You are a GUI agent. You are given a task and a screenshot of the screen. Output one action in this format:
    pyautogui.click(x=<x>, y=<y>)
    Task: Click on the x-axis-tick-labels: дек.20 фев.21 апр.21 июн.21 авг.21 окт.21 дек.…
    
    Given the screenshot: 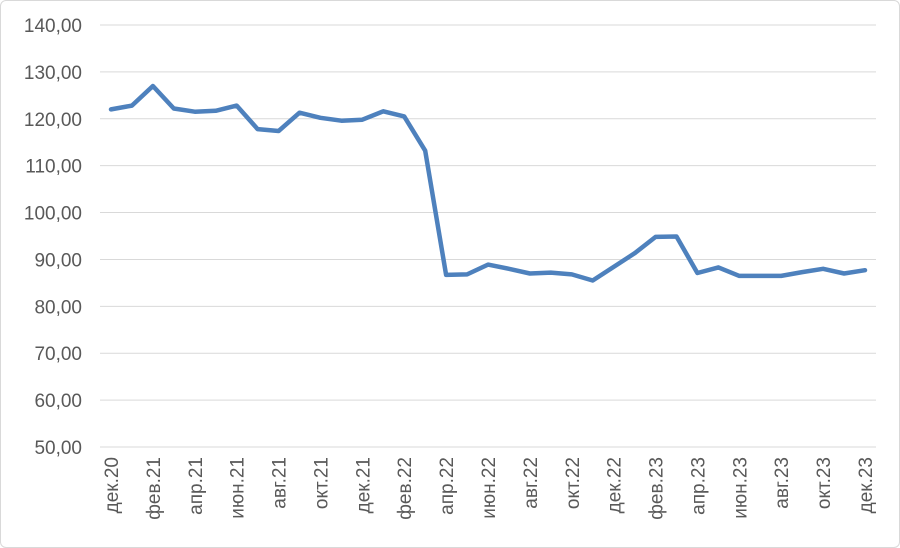 What is the action you would take?
    pyautogui.click(x=489, y=488)
    